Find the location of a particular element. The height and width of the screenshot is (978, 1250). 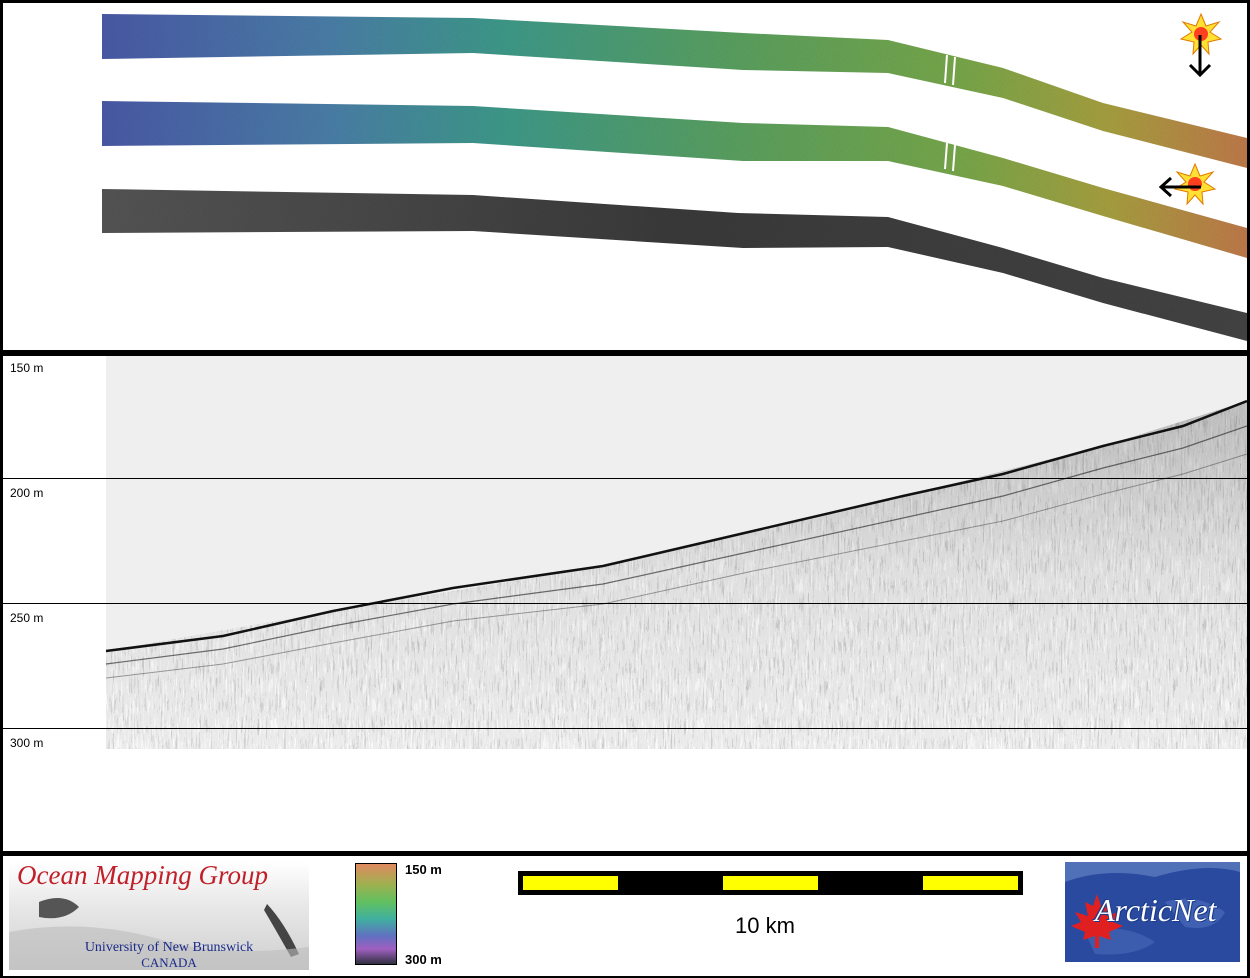

scale-bar is located at coordinates (770, 883).